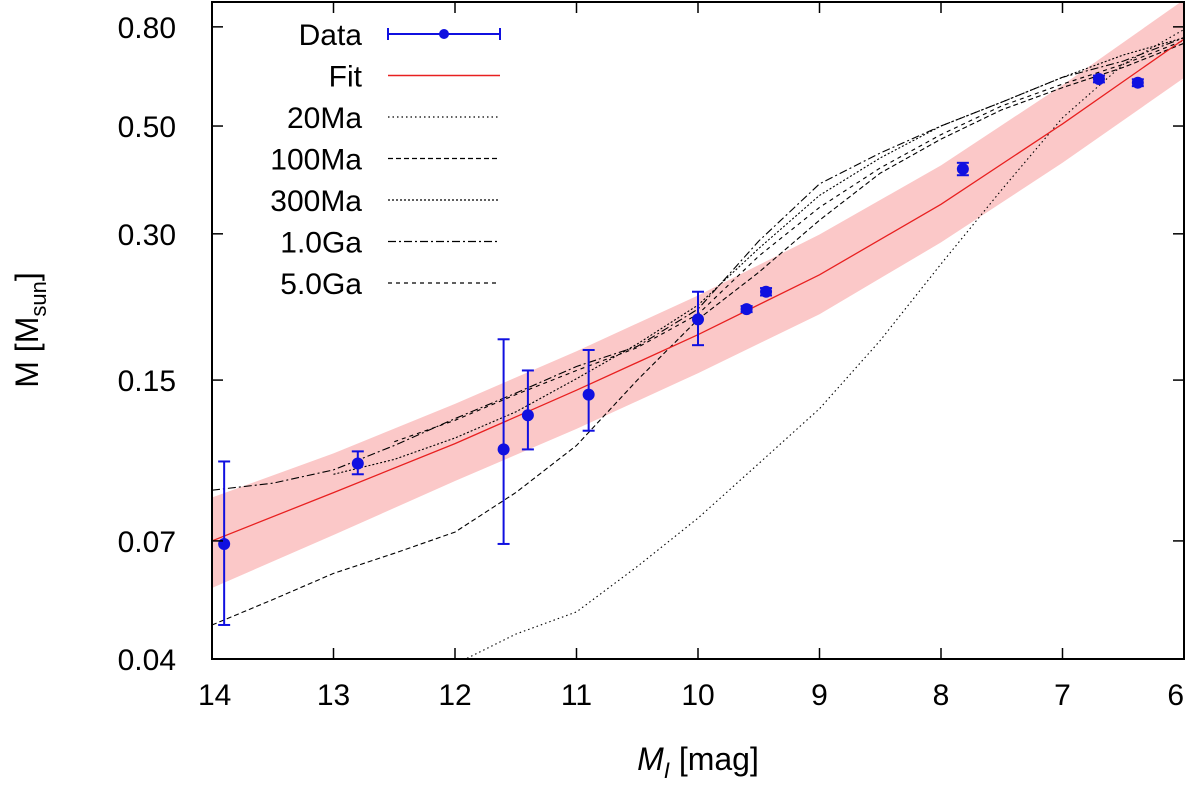  Describe the element at coordinates (333, 695) in the screenshot. I see `x-tick-label: 13` at that location.